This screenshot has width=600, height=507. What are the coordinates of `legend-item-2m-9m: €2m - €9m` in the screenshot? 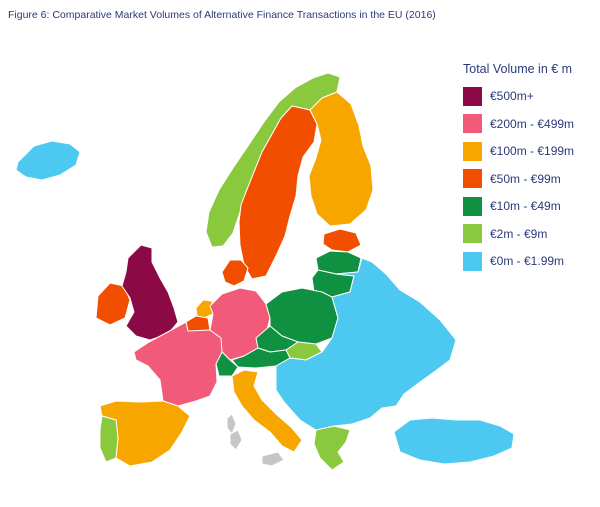 It's located at (528, 234).